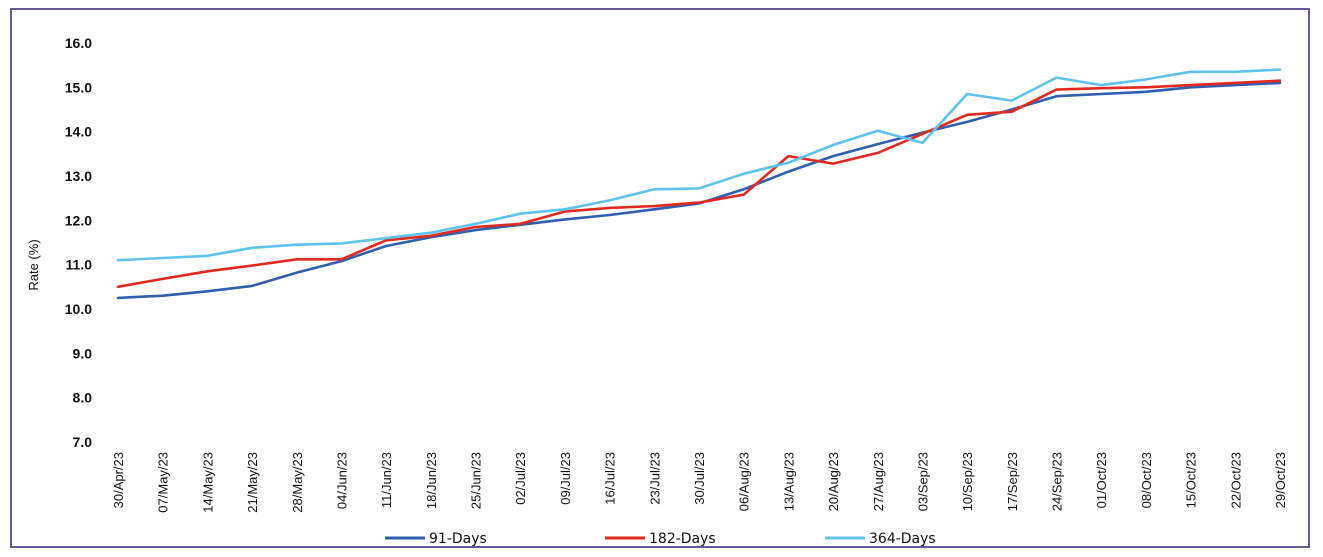  What do you see at coordinates (1146, 480) in the screenshot?
I see `x-tick-label: 08/Oct/23` at bounding box center [1146, 480].